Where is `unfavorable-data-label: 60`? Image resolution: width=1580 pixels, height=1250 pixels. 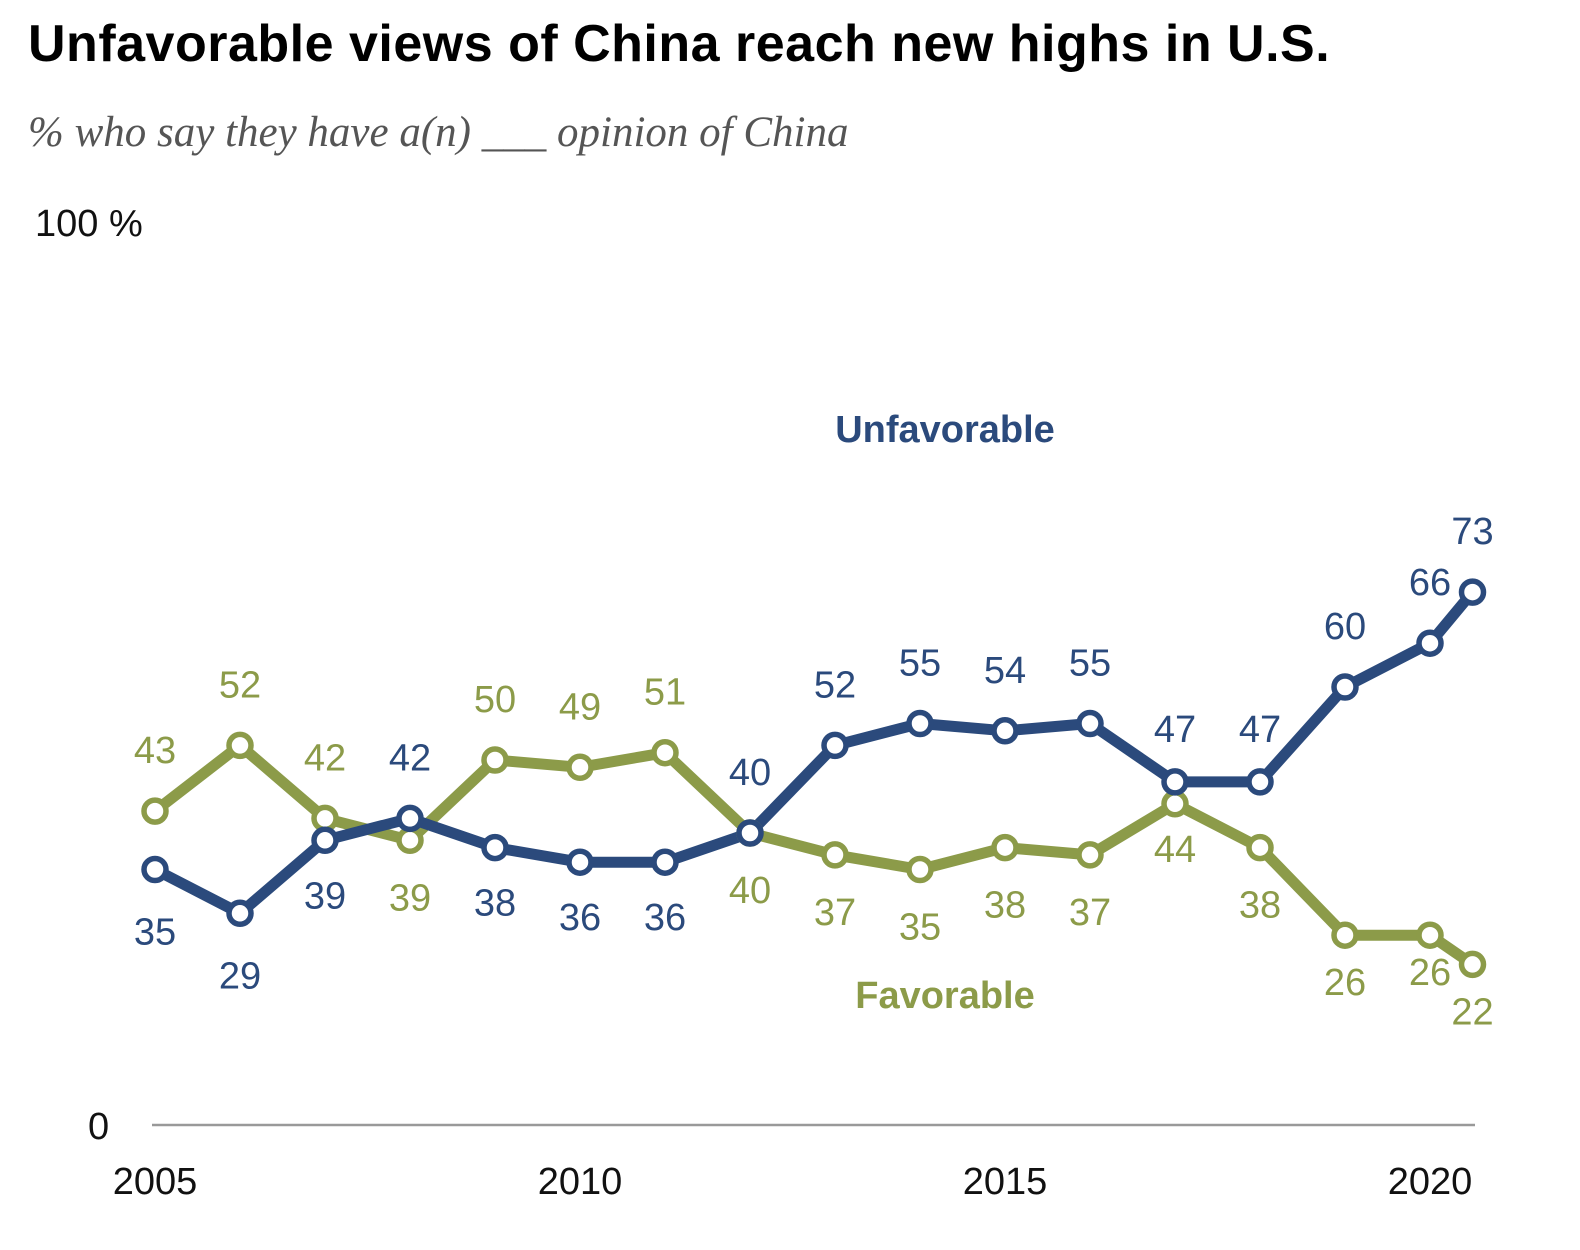 unfavorable-data-label: 60 is located at coordinates (1345, 627).